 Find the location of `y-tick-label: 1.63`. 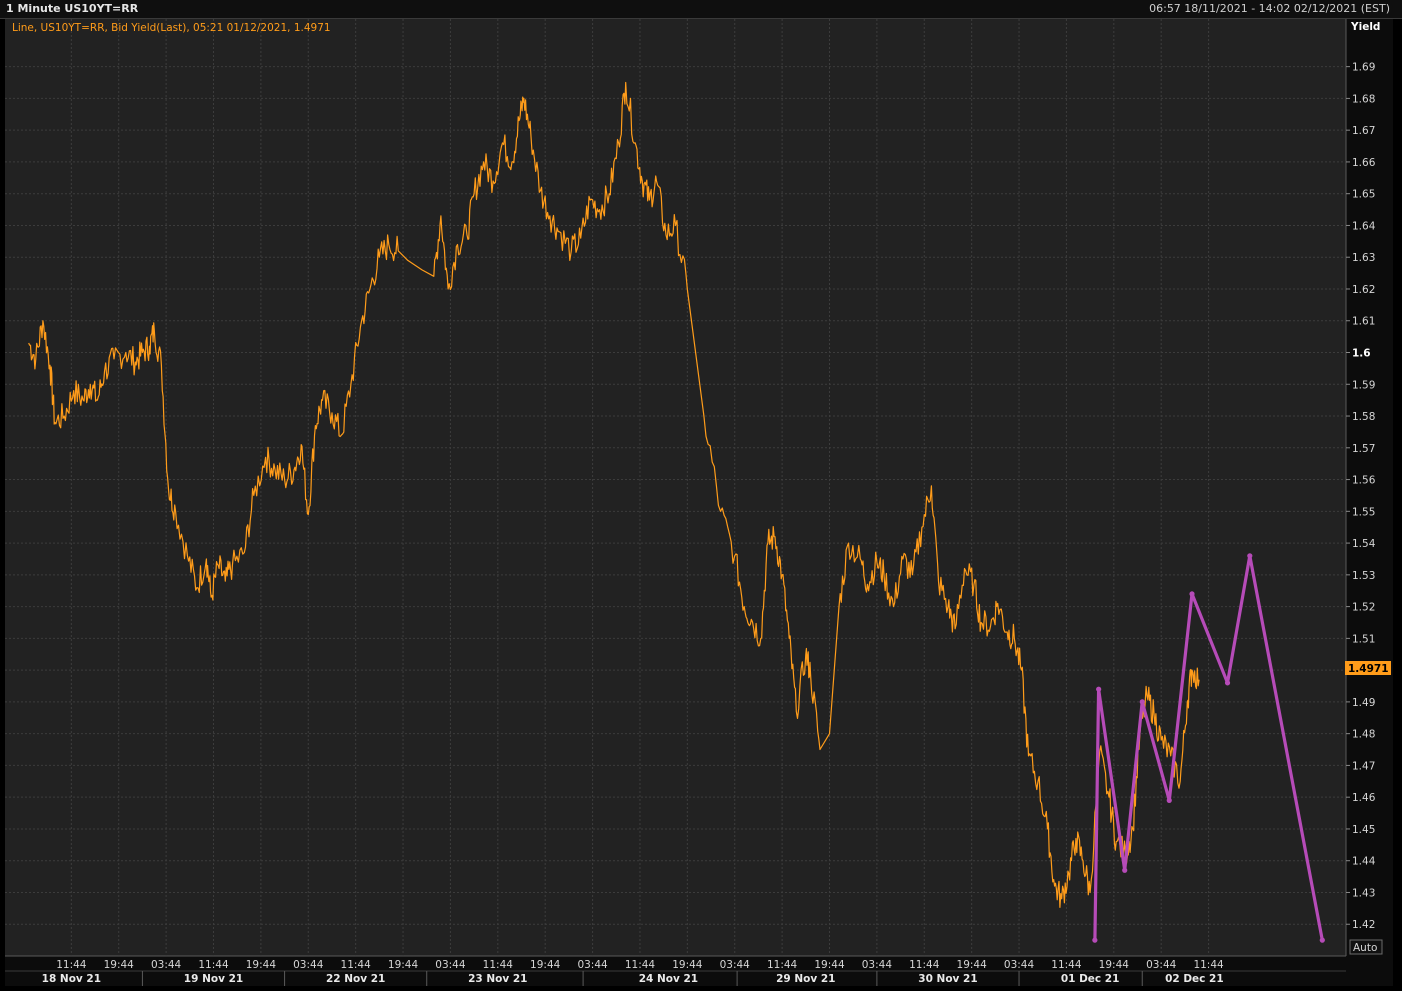

y-tick-label: 1.63 is located at coordinates (1363, 258).